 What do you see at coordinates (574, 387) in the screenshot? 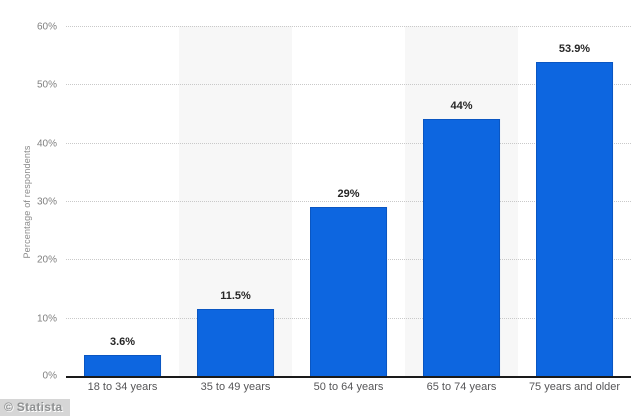
I see `x-label-75-older: 75 years and older` at bounding box center [574, 387].